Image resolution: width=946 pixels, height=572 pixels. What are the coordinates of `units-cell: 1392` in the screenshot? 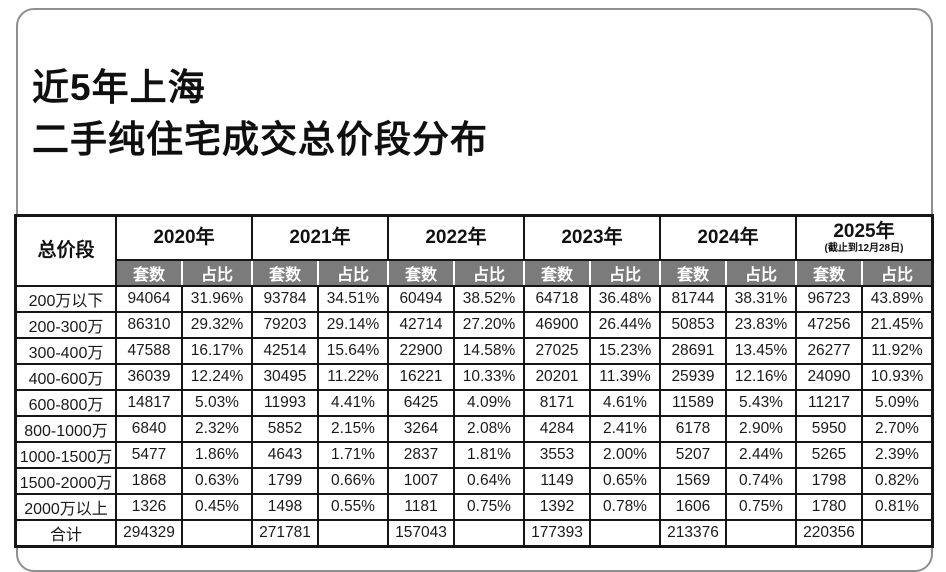 It's located at (557, 507).